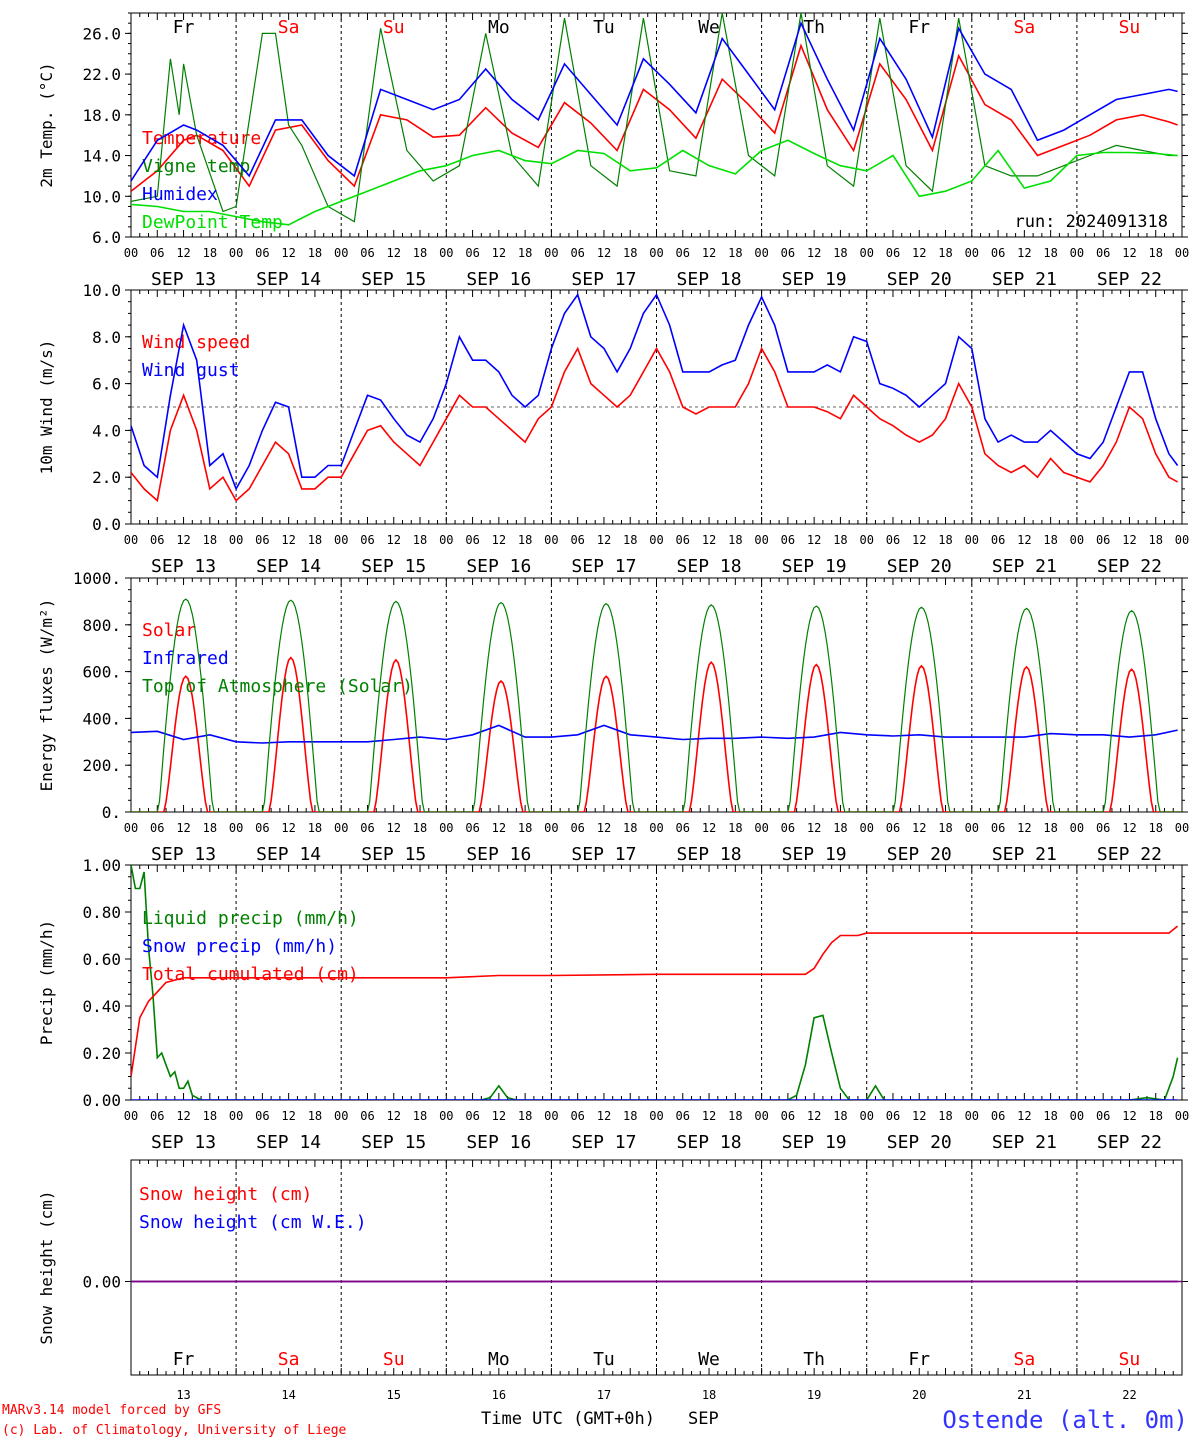 This screenshot has width=1194, height=1440. Describe the element at coordinates (289, 27) in the screenshot. I see `weekday-label: Sa` at that location.